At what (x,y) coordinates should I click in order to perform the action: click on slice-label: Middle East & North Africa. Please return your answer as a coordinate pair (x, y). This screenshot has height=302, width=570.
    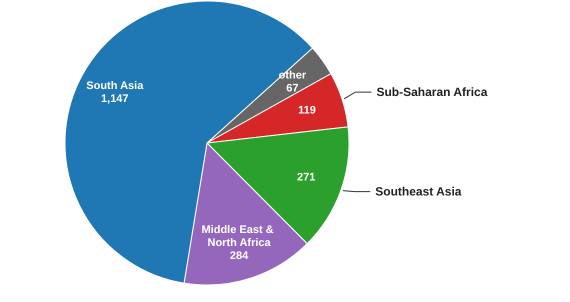
    Looking at the image, I should click on (239, 237).